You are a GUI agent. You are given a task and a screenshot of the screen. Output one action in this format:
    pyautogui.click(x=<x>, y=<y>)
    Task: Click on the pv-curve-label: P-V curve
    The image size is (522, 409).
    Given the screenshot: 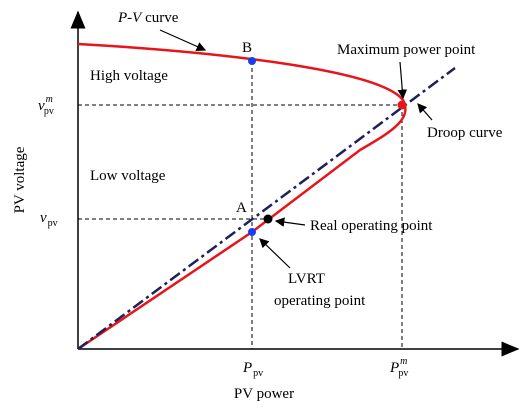 What is the action you would take?
    pyautogui.click(x=148, y=18)
    